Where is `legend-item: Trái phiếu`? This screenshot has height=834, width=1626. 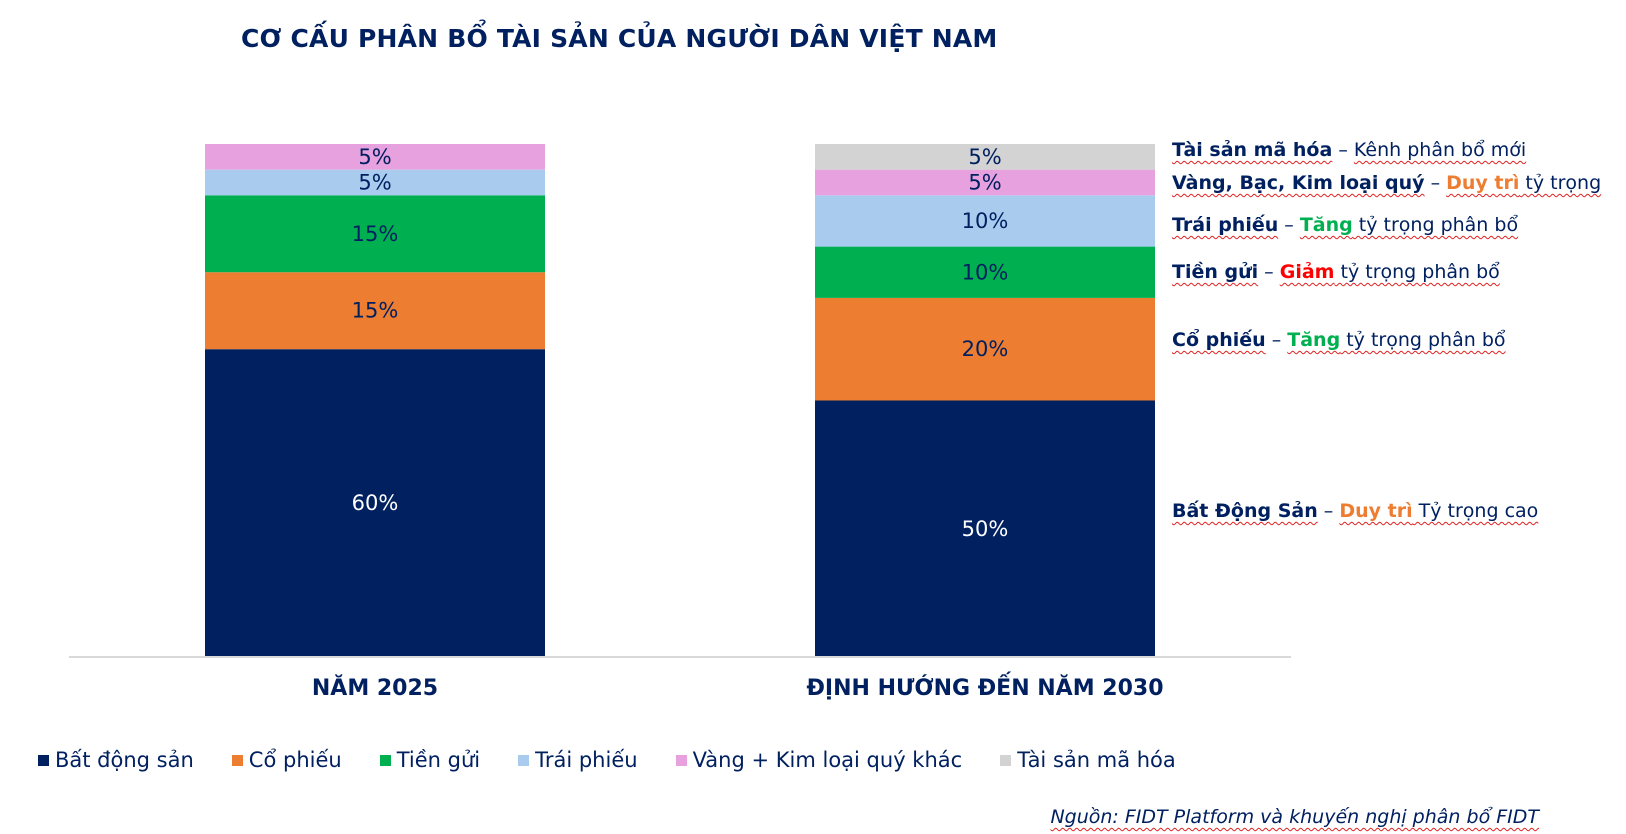 legend-item: Trái phiếu is located at coordinates (578, 760).